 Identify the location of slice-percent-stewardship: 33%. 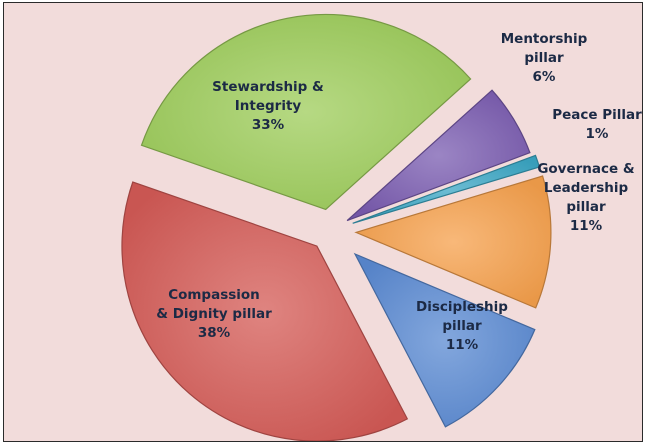
(268, 125).